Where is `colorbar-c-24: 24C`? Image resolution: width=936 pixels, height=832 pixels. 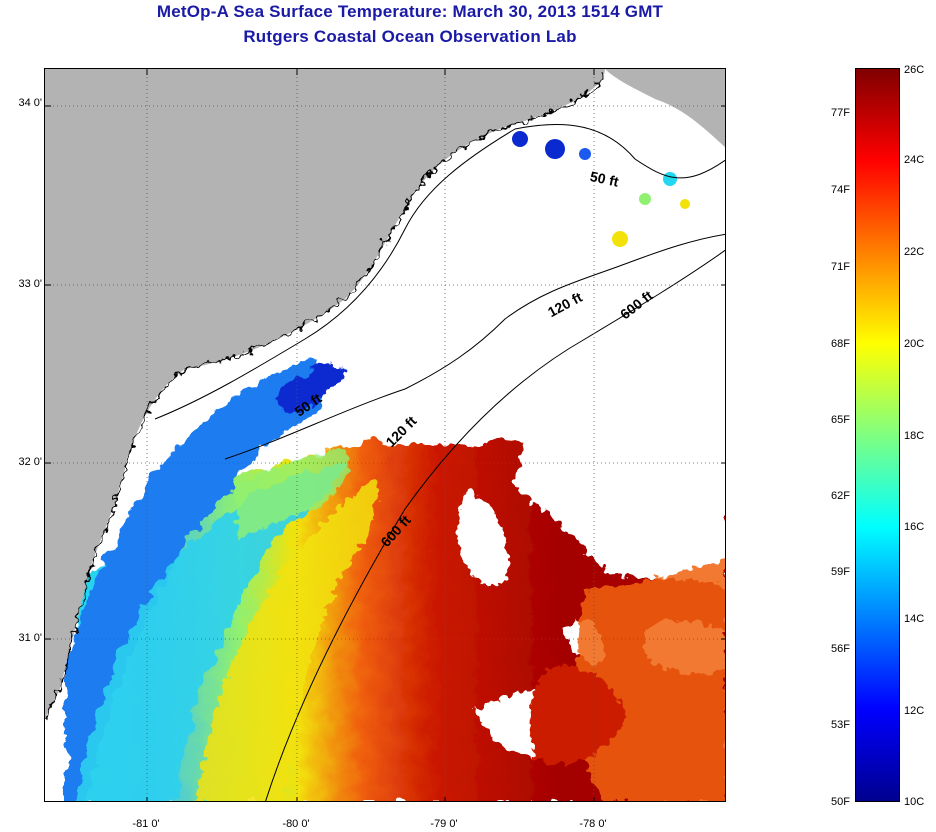
colorbar-c-24: 24C is located at coordinates (914, 160).